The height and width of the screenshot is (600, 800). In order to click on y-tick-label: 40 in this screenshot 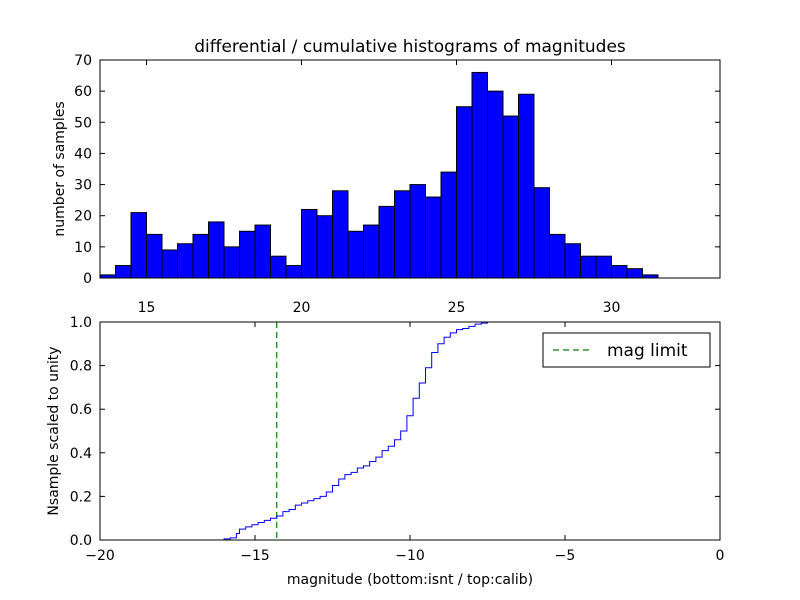, I will do `click(83, 154)`.